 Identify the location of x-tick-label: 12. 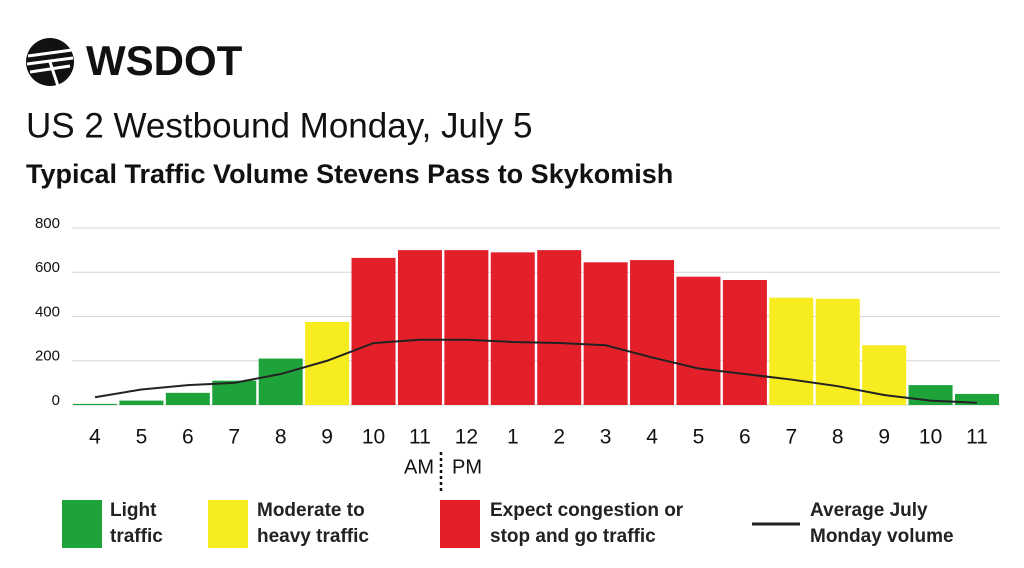
(466, 437).